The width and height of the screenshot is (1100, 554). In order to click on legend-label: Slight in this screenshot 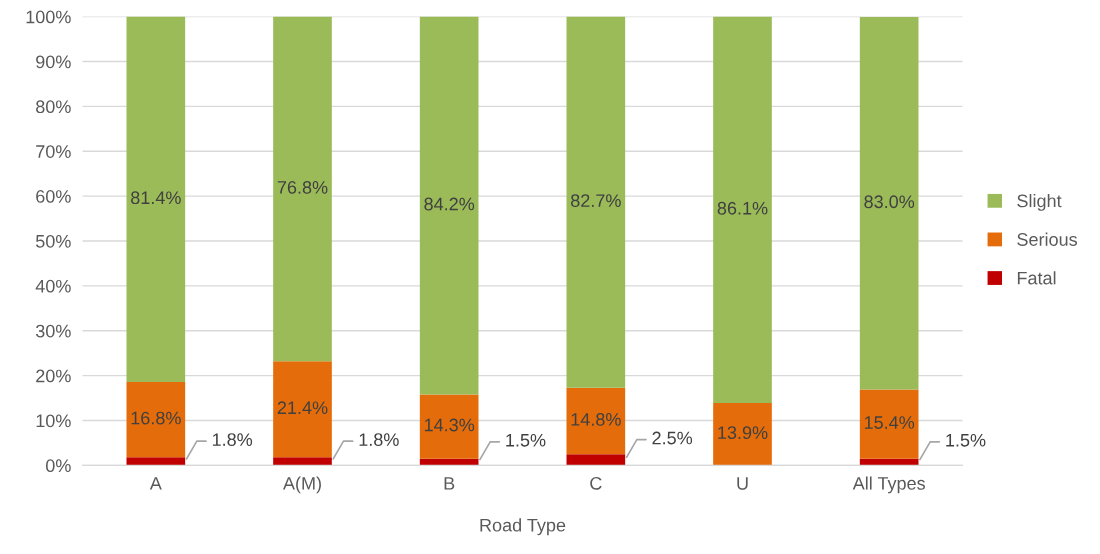, I will do `click(1039, 202)`.